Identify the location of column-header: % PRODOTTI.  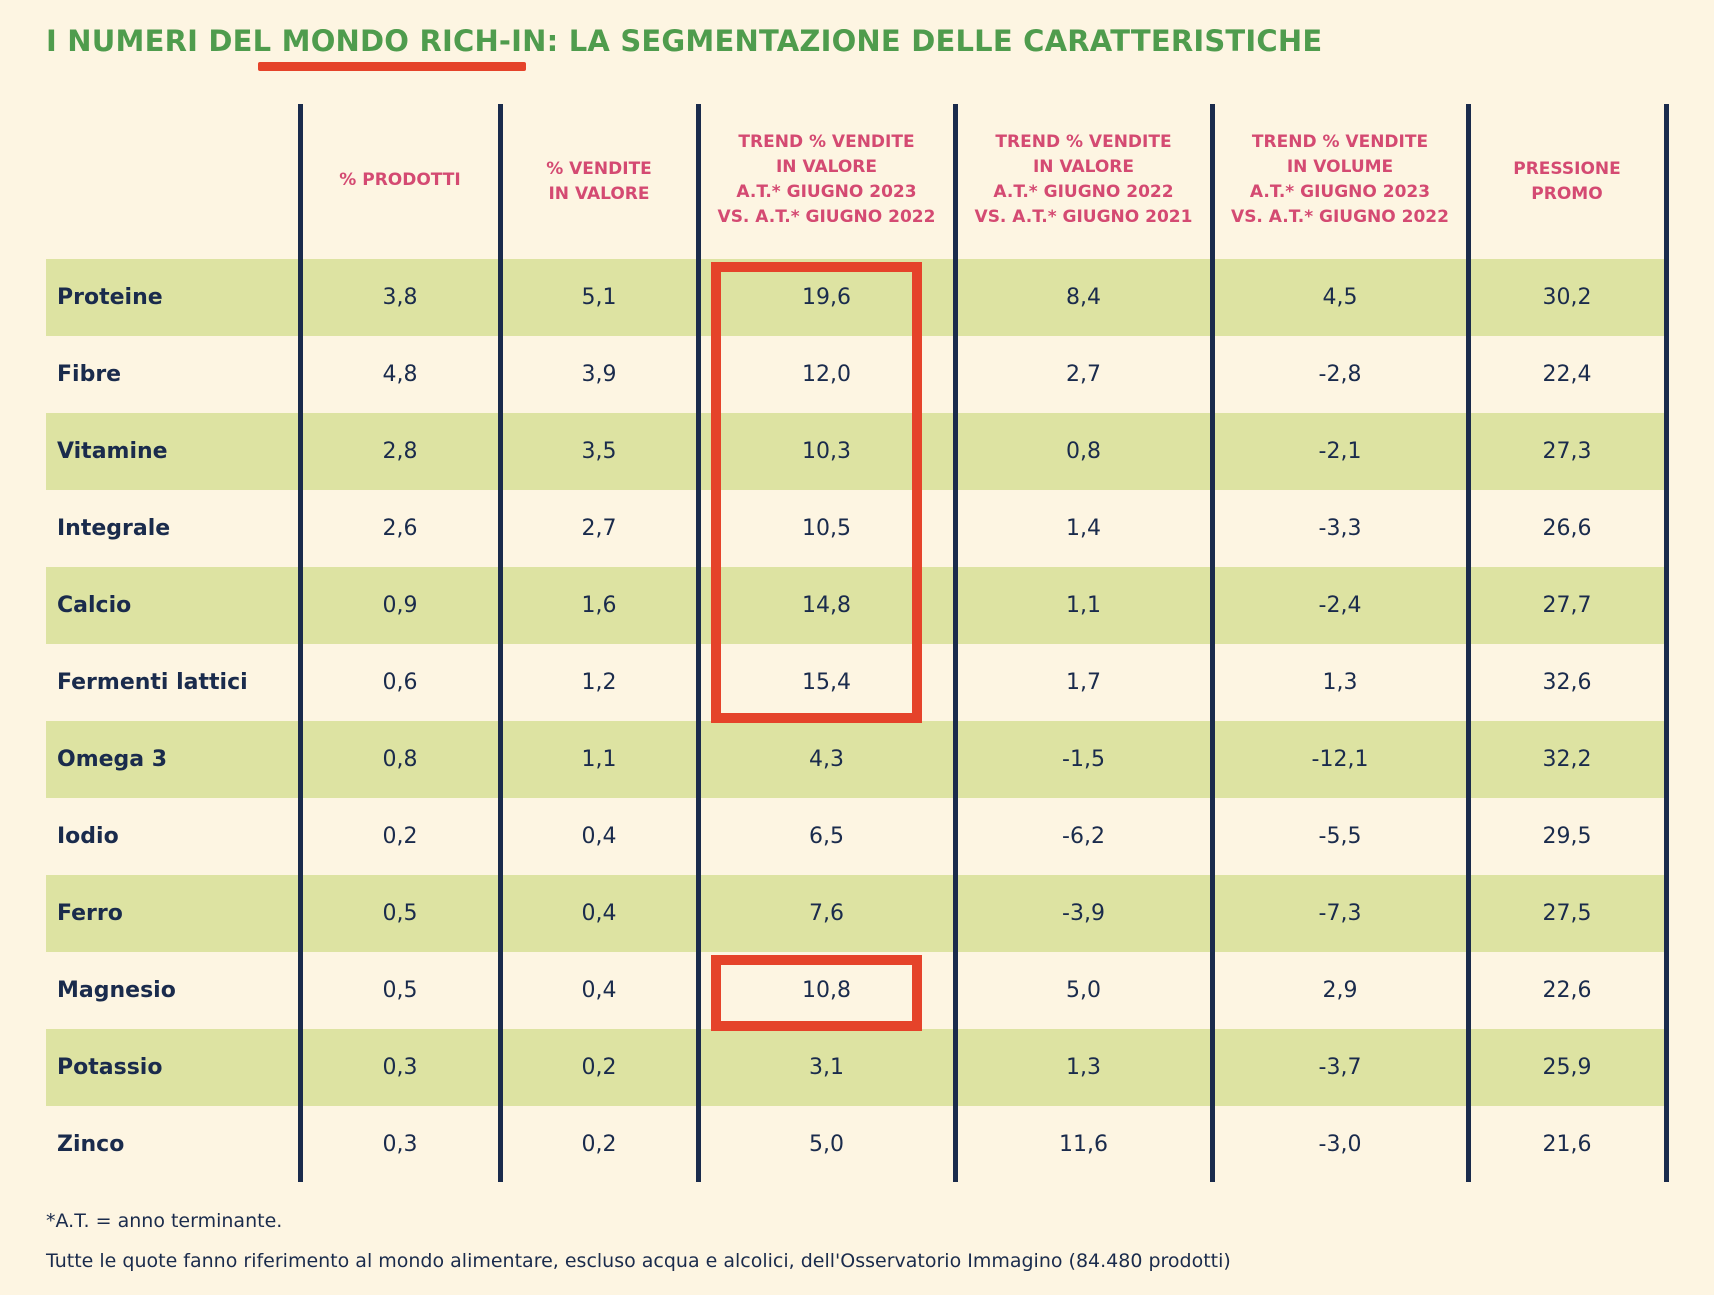
(400, 180).